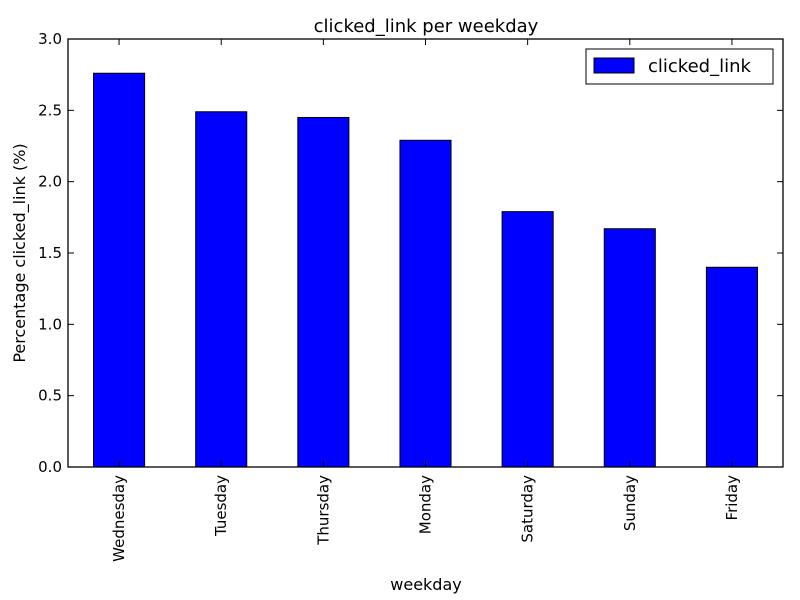  What do you see at coordinates (527, 339) in the screenshot?
I see `bar-saturday` at bounding box center [527, 339].